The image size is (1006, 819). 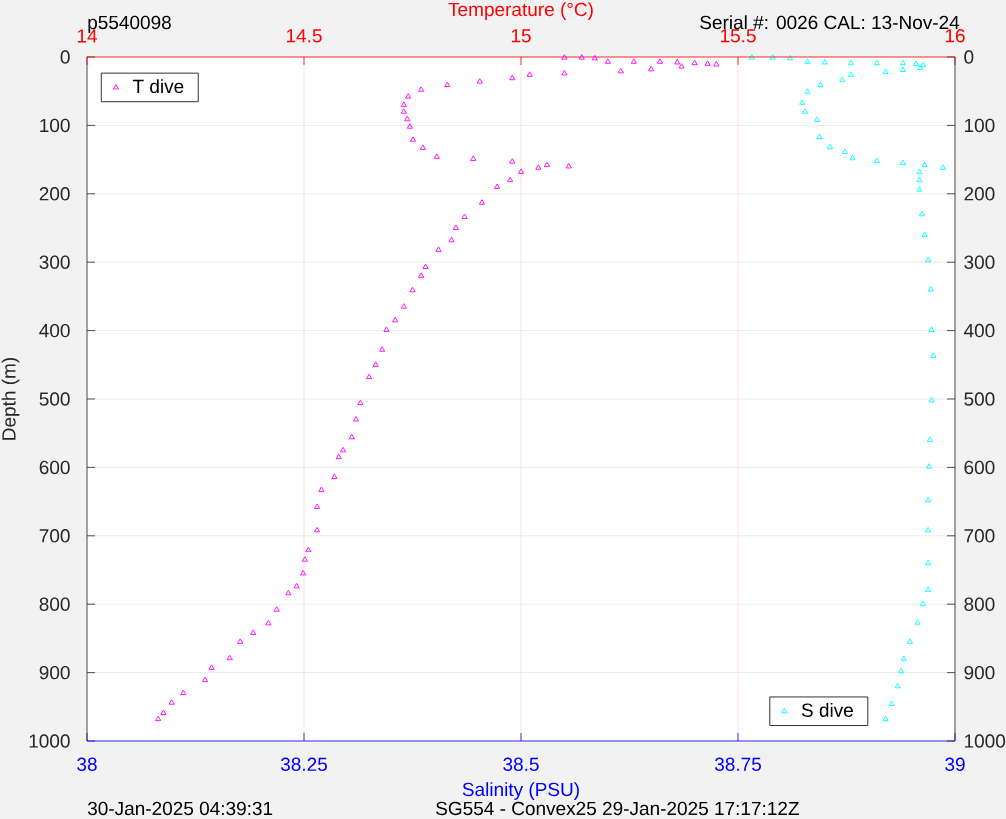 I want to click on y2-tick-label: 800, so click(x=979, y=604).